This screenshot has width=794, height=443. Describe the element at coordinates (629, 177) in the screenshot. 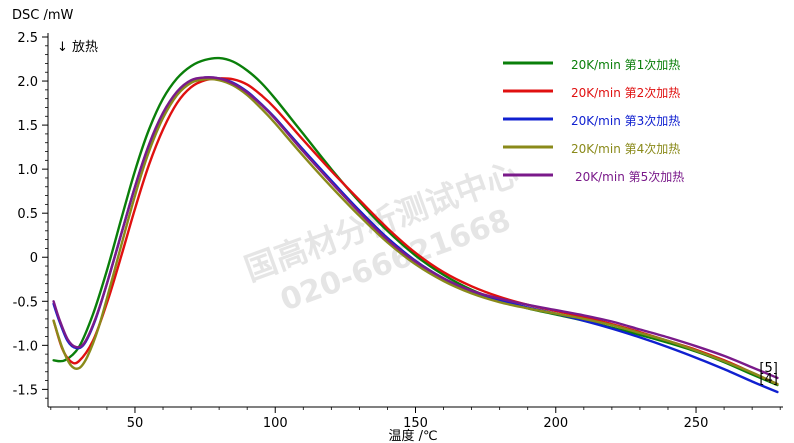

I see `legend-label-5: 20K/min 第5次加热` at that location.